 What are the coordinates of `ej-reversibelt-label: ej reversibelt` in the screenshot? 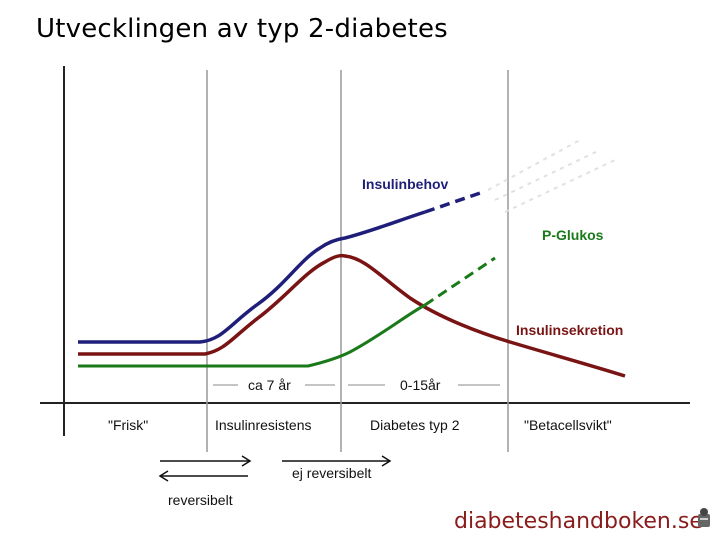 It's located at (331, 473).